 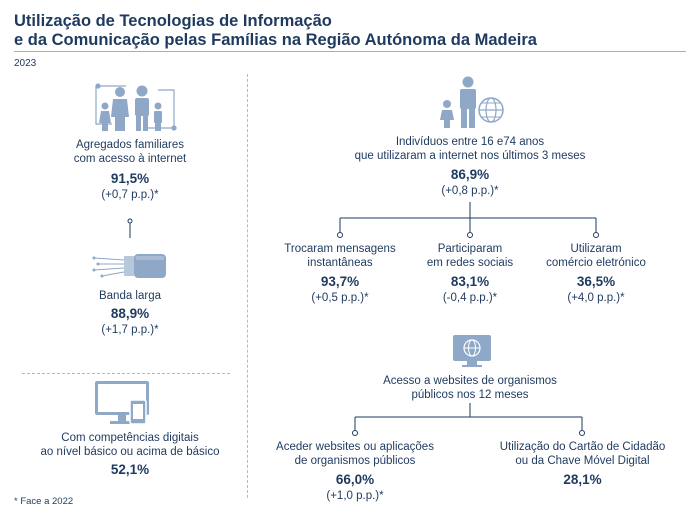 I want to click on public-websites-label-2: públicos nos 12 meses, so click(x=470, y=395).